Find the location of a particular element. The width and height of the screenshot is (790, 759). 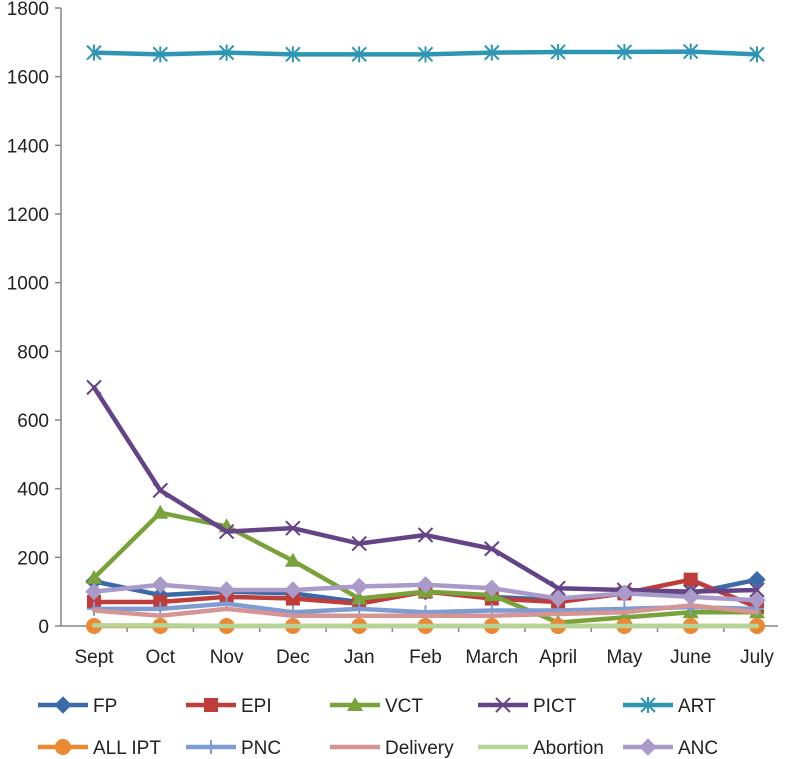

y-tick-label: 1800 is located at coordinates (28, 10).